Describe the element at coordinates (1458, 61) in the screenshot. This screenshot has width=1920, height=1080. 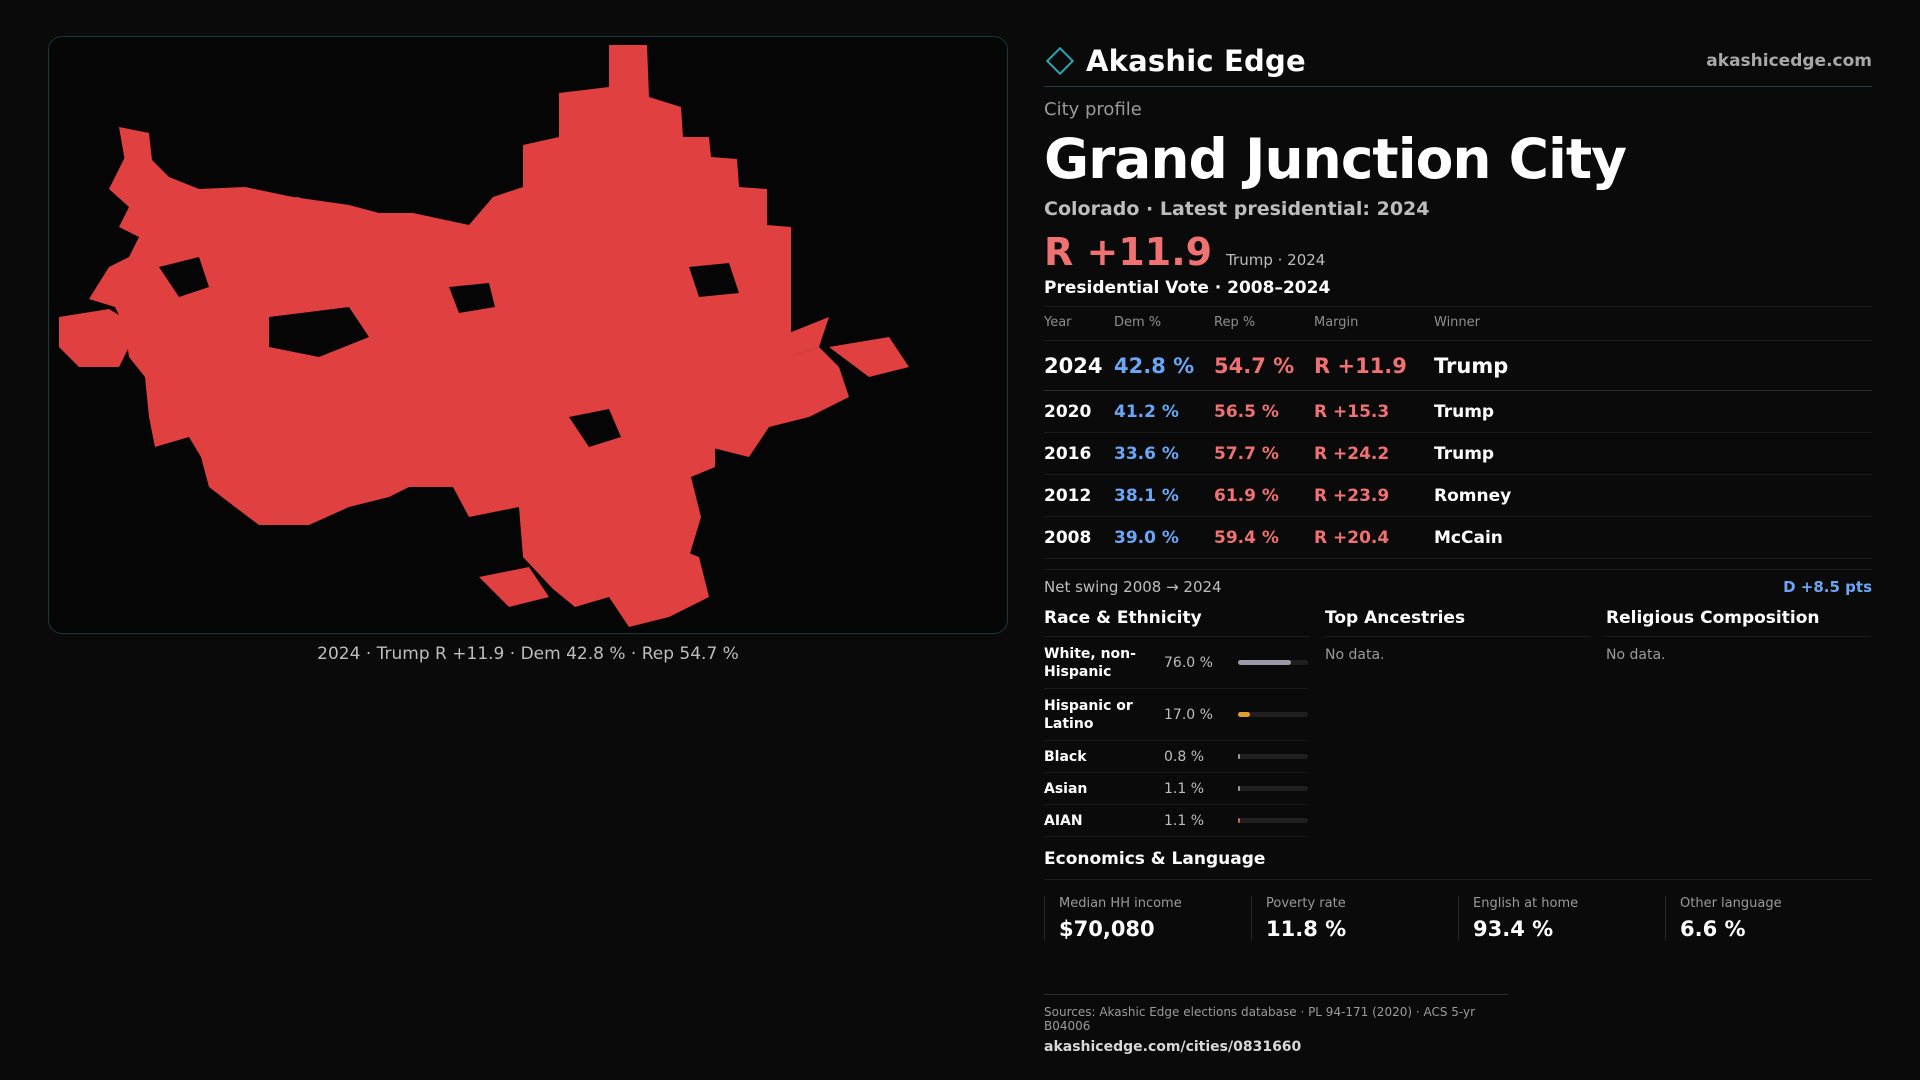
I see `header: Akashic Edge akashicedge.com` at that location.